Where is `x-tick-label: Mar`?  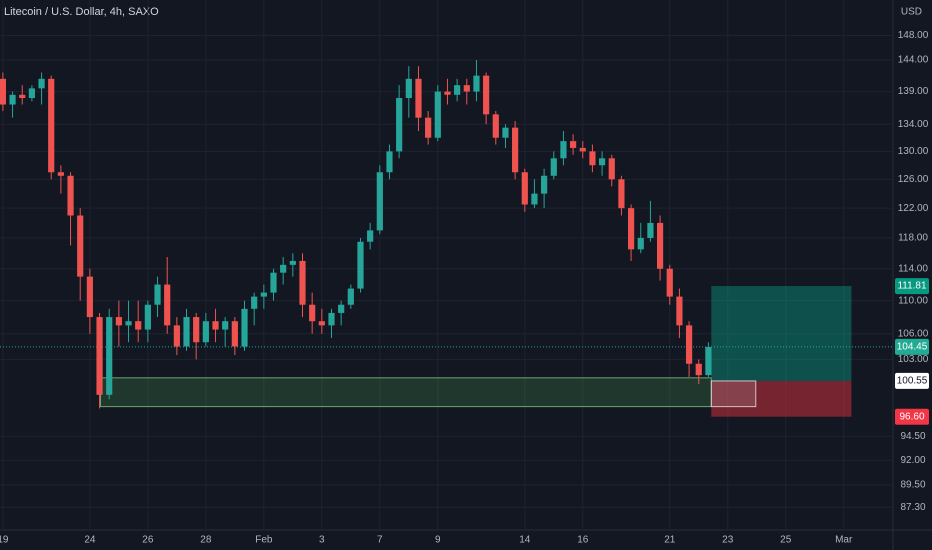
x-tick-label: Mar is located at coordinates (844, 540).